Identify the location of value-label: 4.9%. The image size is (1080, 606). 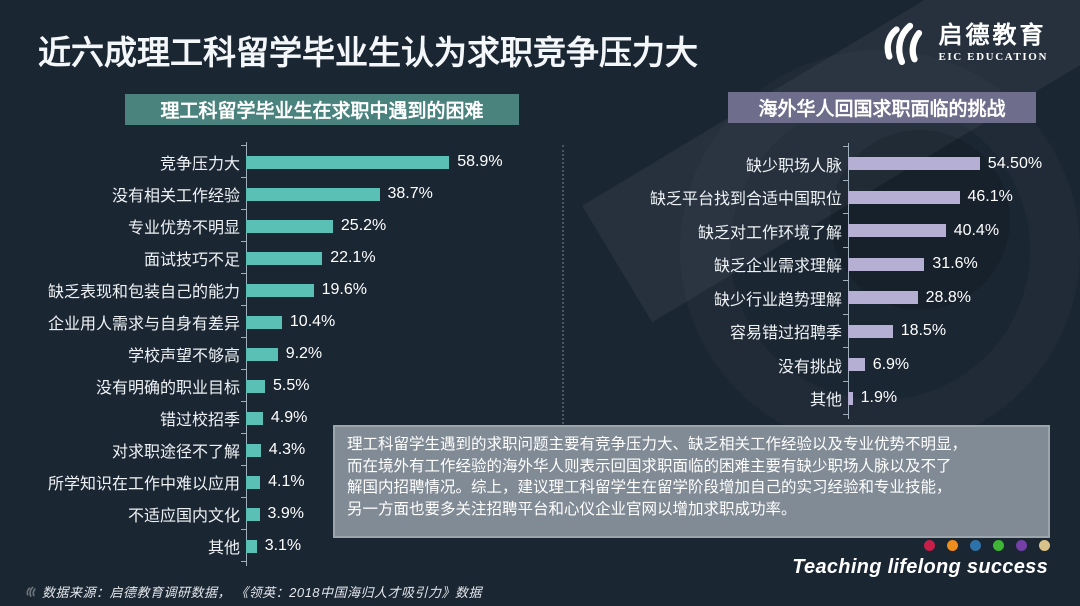
(289, 417).